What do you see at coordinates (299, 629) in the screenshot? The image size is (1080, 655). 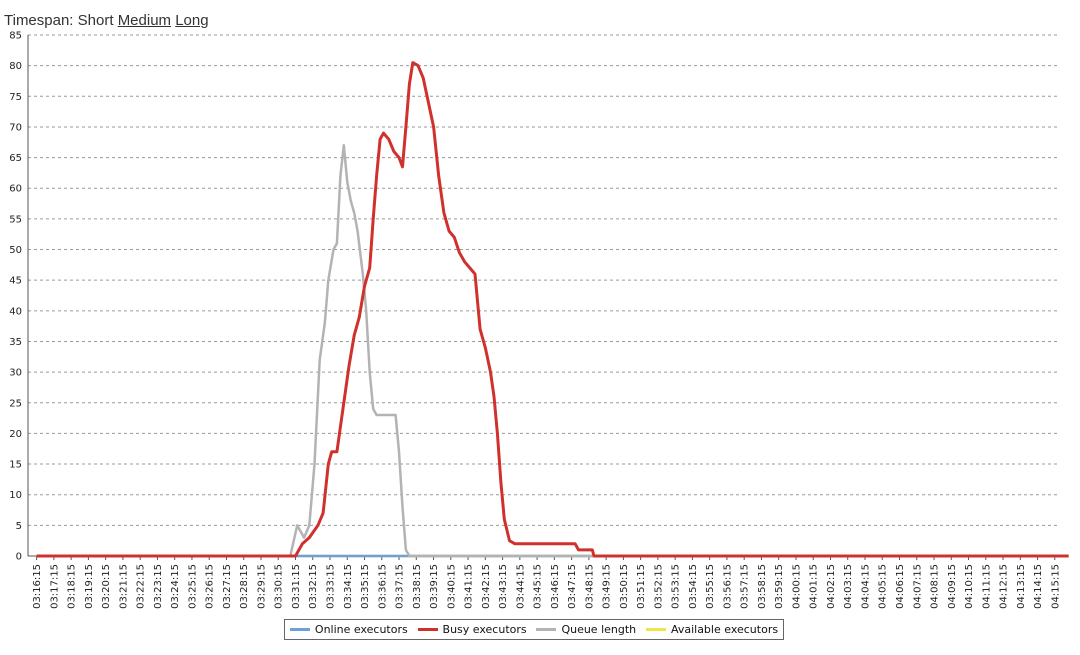 I see `legend-swatch-online` at bounding box center [299, 629].